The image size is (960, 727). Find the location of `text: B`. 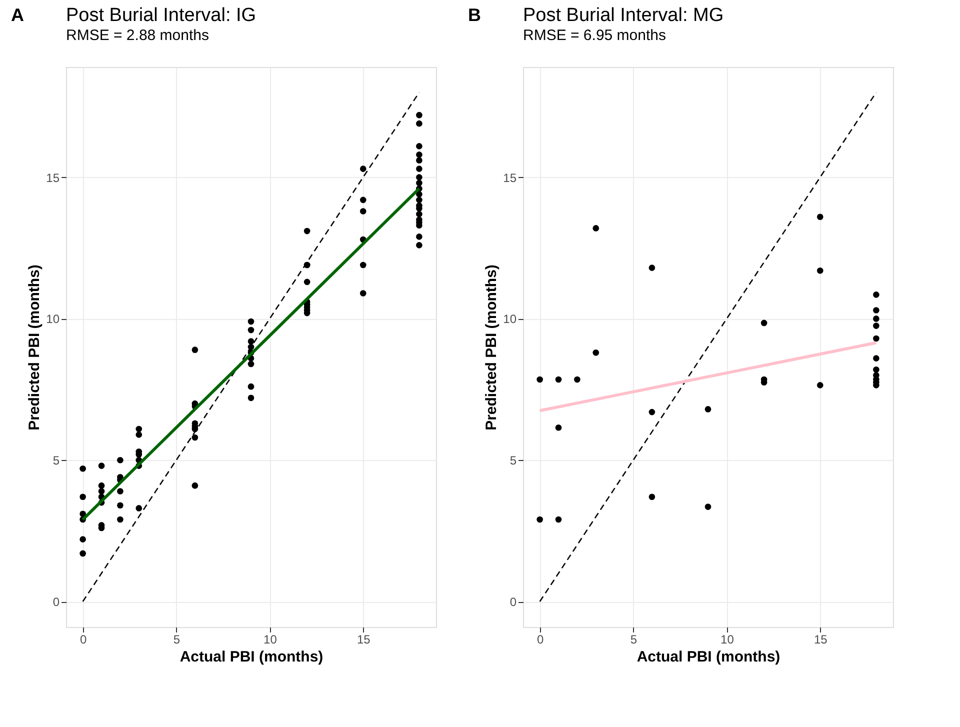

text: B is located at coordinates (474, 15).